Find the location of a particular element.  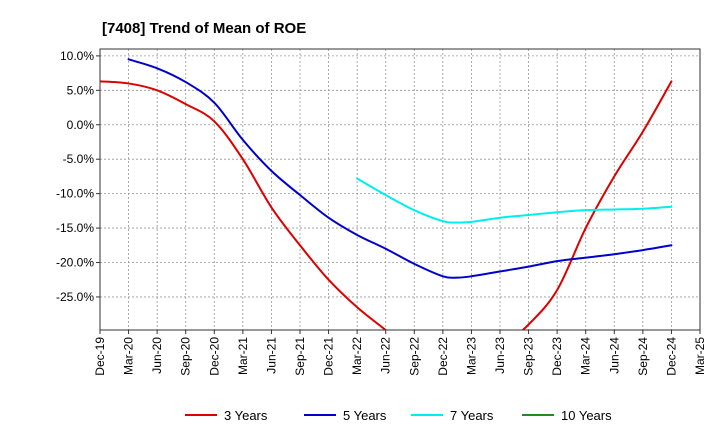

legend-label-7-years: 7 Years is located at coordinates (472, 415).